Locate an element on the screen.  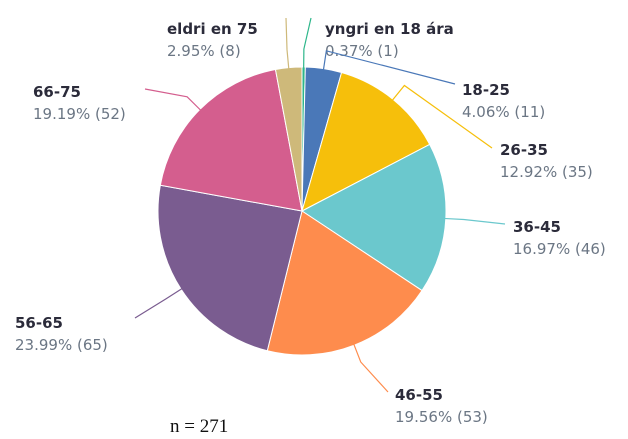
slice-value: 2.95% (8) is located at coordinates (204, 51).